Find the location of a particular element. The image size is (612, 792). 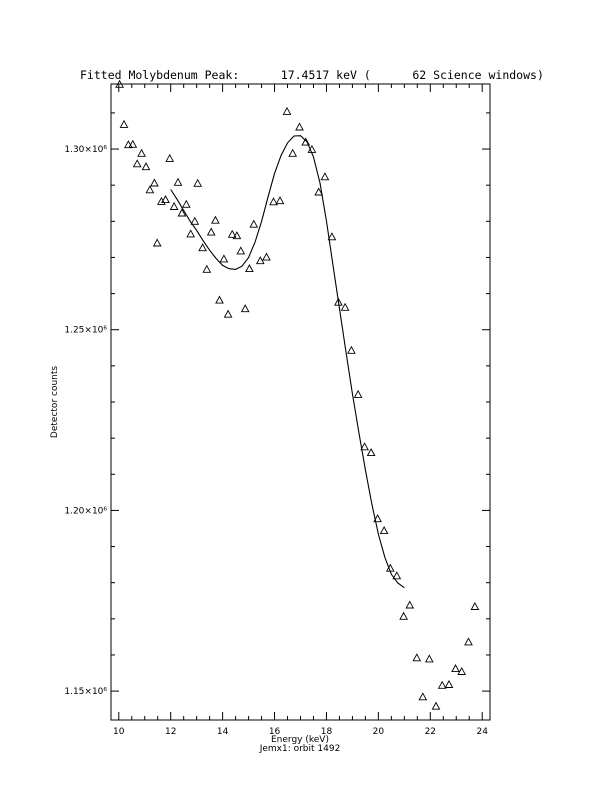

x-tick-label: 22 is located at coordinates (430, 732).